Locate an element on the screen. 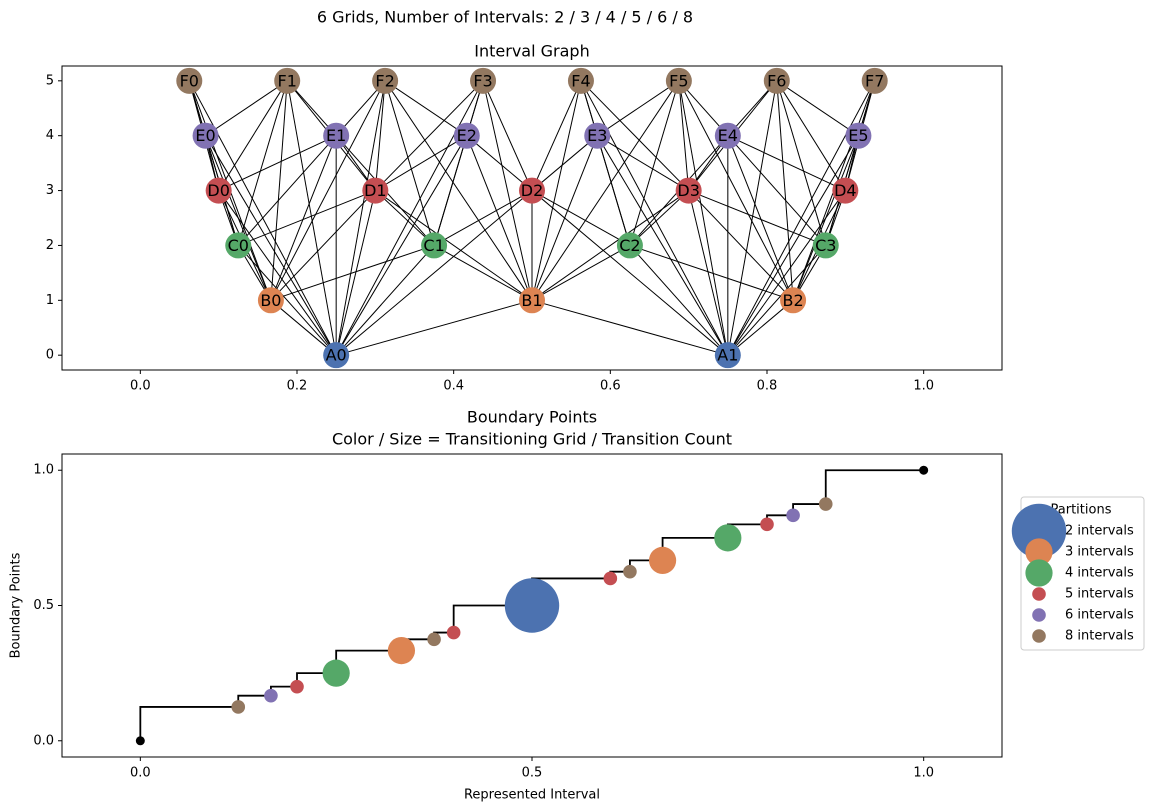 The height and width of the screenshot is (811, 1158). y-tick-label: 3 is located at coordinates (50, 190).